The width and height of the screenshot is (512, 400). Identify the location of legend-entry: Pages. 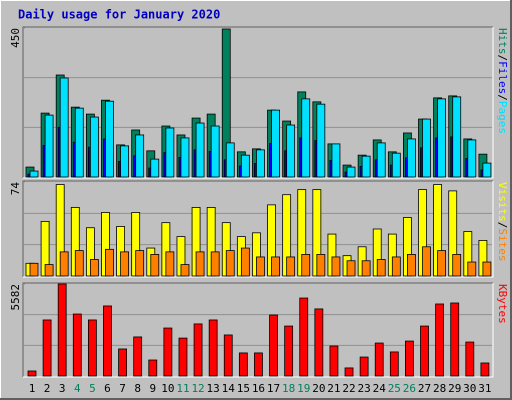
(502, 117).